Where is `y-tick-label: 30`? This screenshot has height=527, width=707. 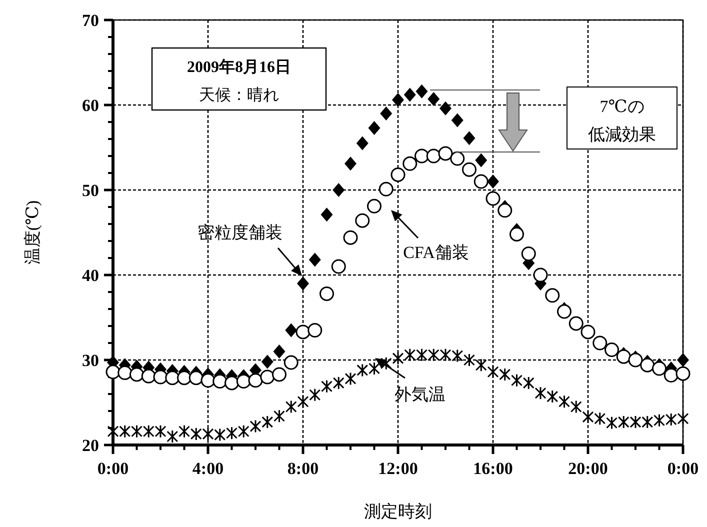 y-tick-label: 30 is located at coordinates (90, 360).